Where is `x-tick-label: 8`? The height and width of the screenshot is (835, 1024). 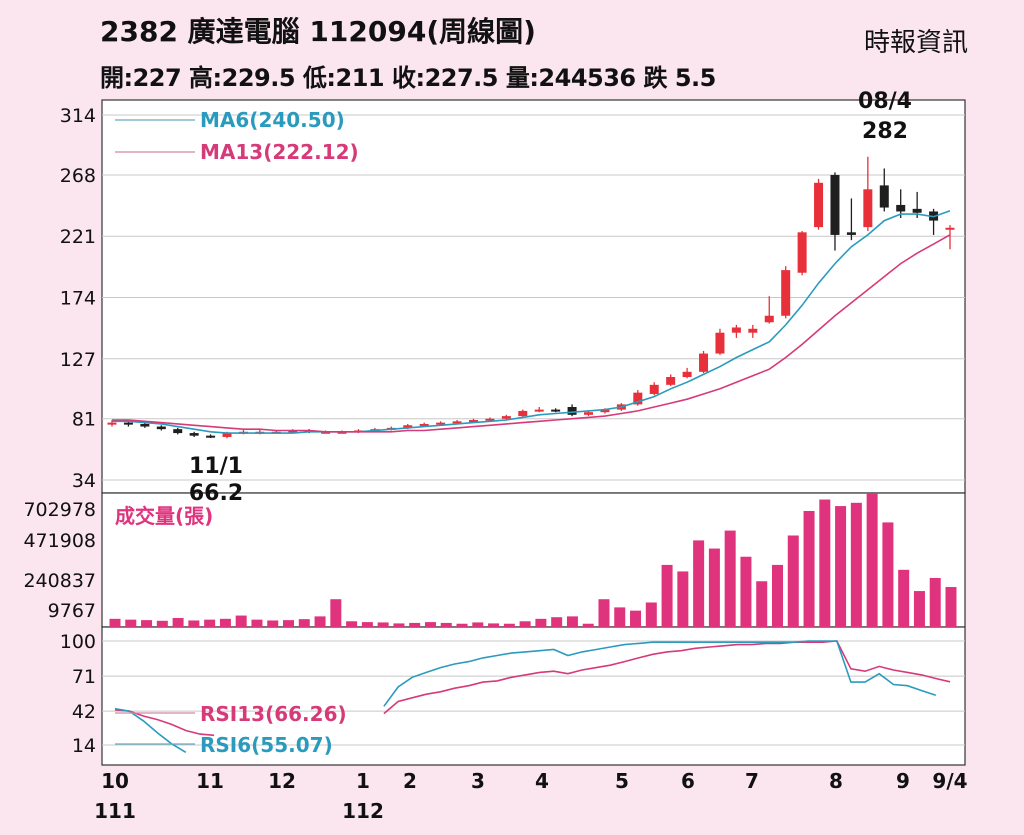 x-tick-label: 8 is located at coordinates (836, 781).